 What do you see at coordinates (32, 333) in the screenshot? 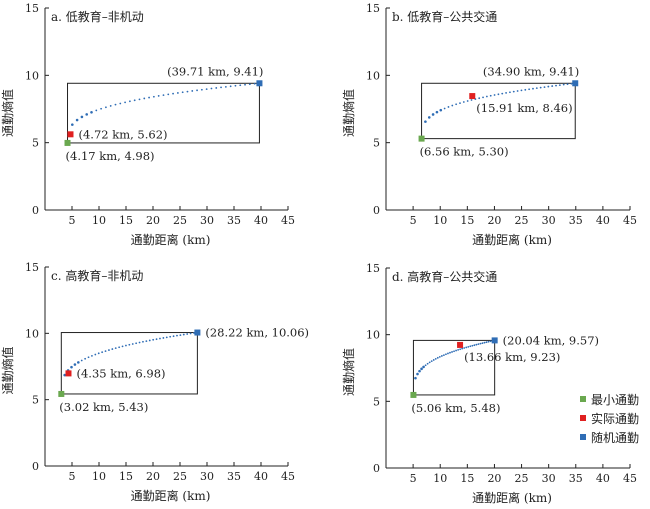
I see `y-tick-label: 10` at bounding box center [32, 333].